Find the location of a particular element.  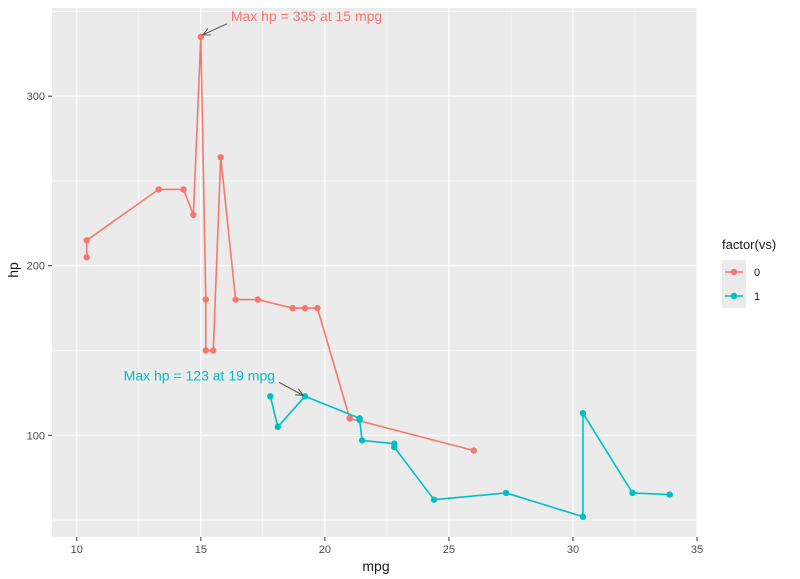

legend-label: 1 is located at coordinates (757, 297).